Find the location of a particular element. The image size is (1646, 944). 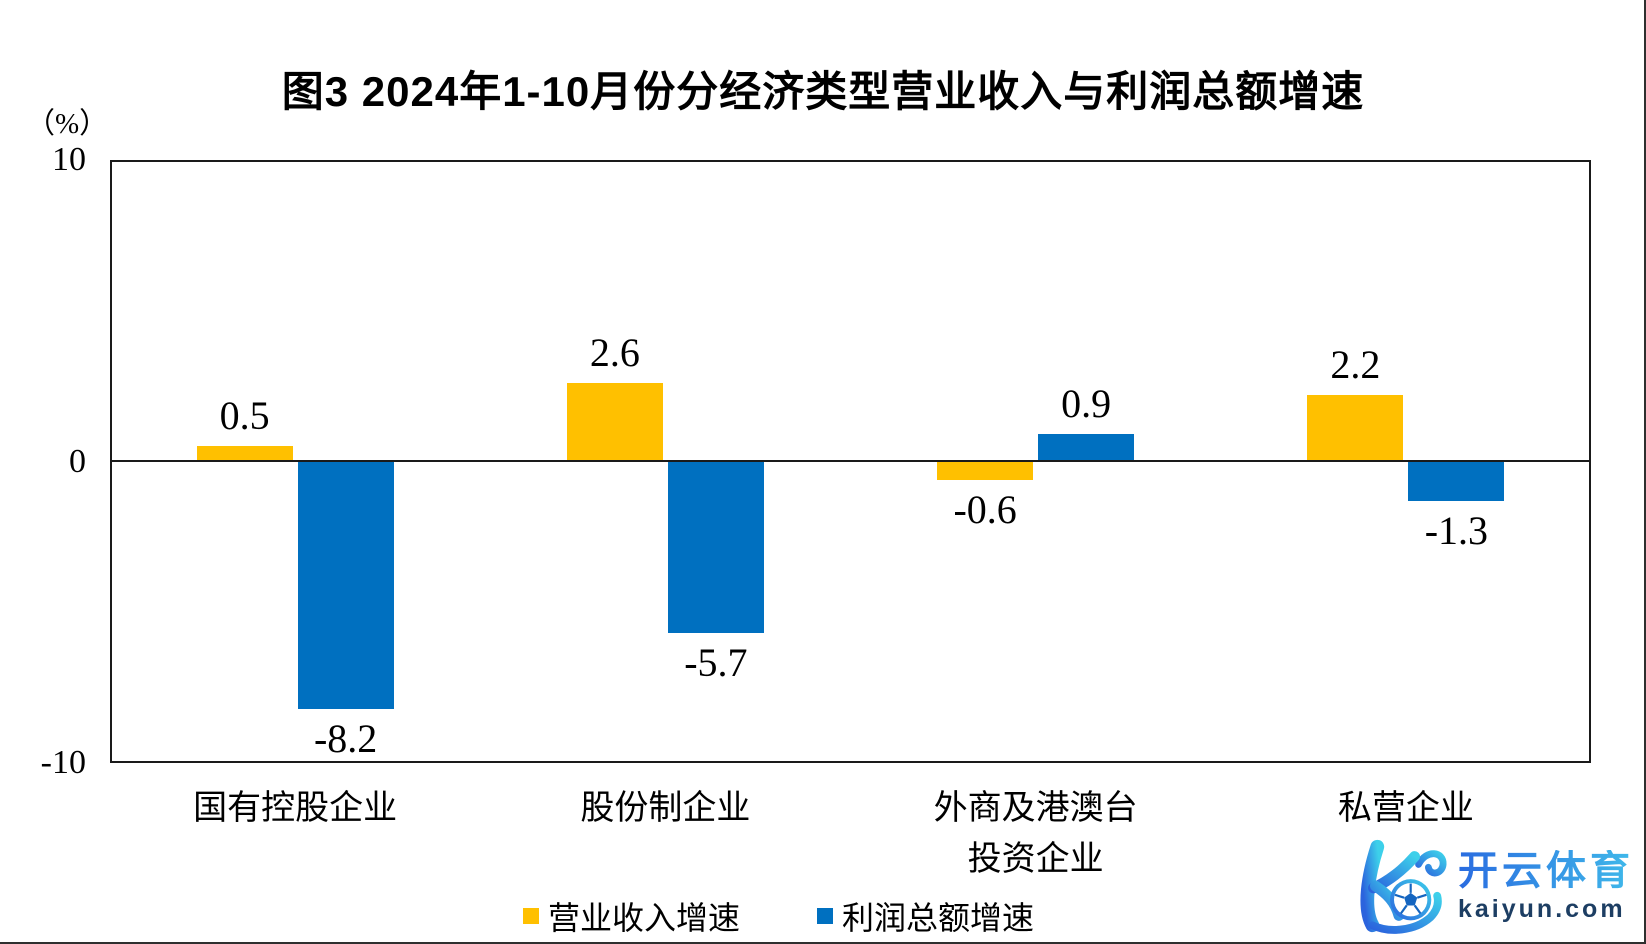

legend-label-revenue: 营业收入增速 is located at coordinates (644, 918).